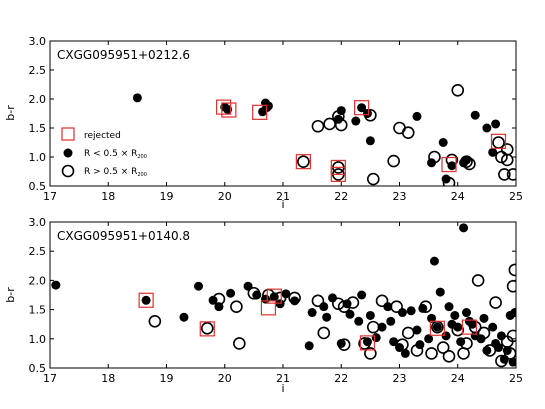 This screenshot has height=409, width=545. I want to click on x-tick-label: 23, so click(400, 378).